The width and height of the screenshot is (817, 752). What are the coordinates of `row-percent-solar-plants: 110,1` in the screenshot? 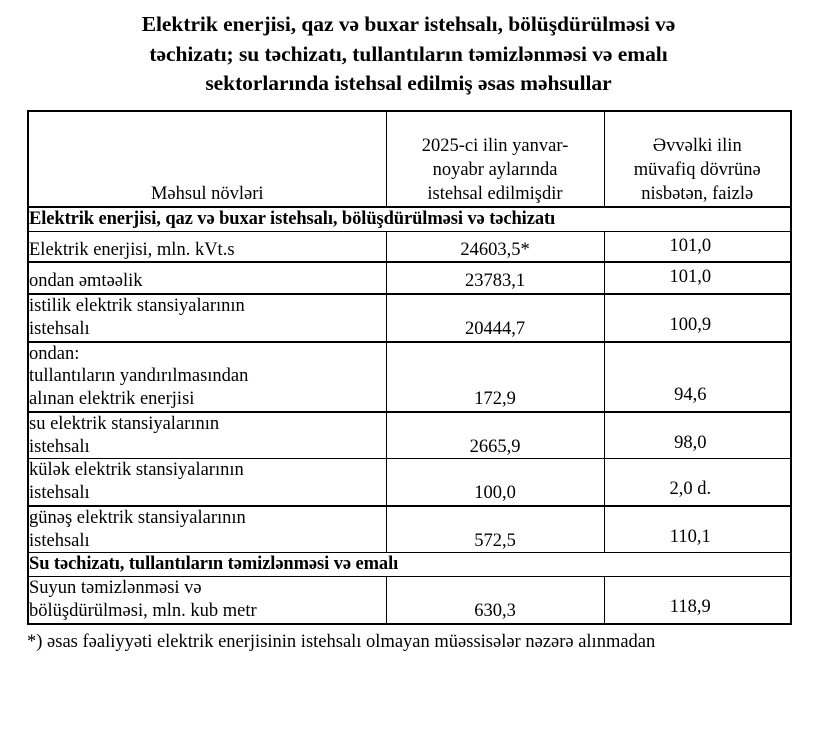 It's located at (697, 529).